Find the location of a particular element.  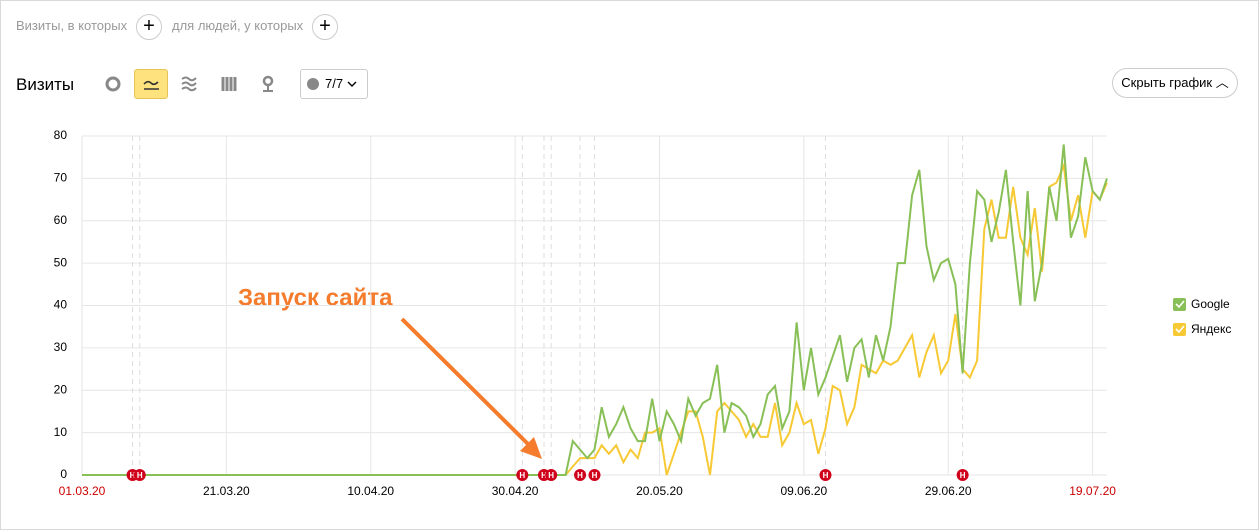

y-tick-label: 60 is located at coordinates (61, 220).